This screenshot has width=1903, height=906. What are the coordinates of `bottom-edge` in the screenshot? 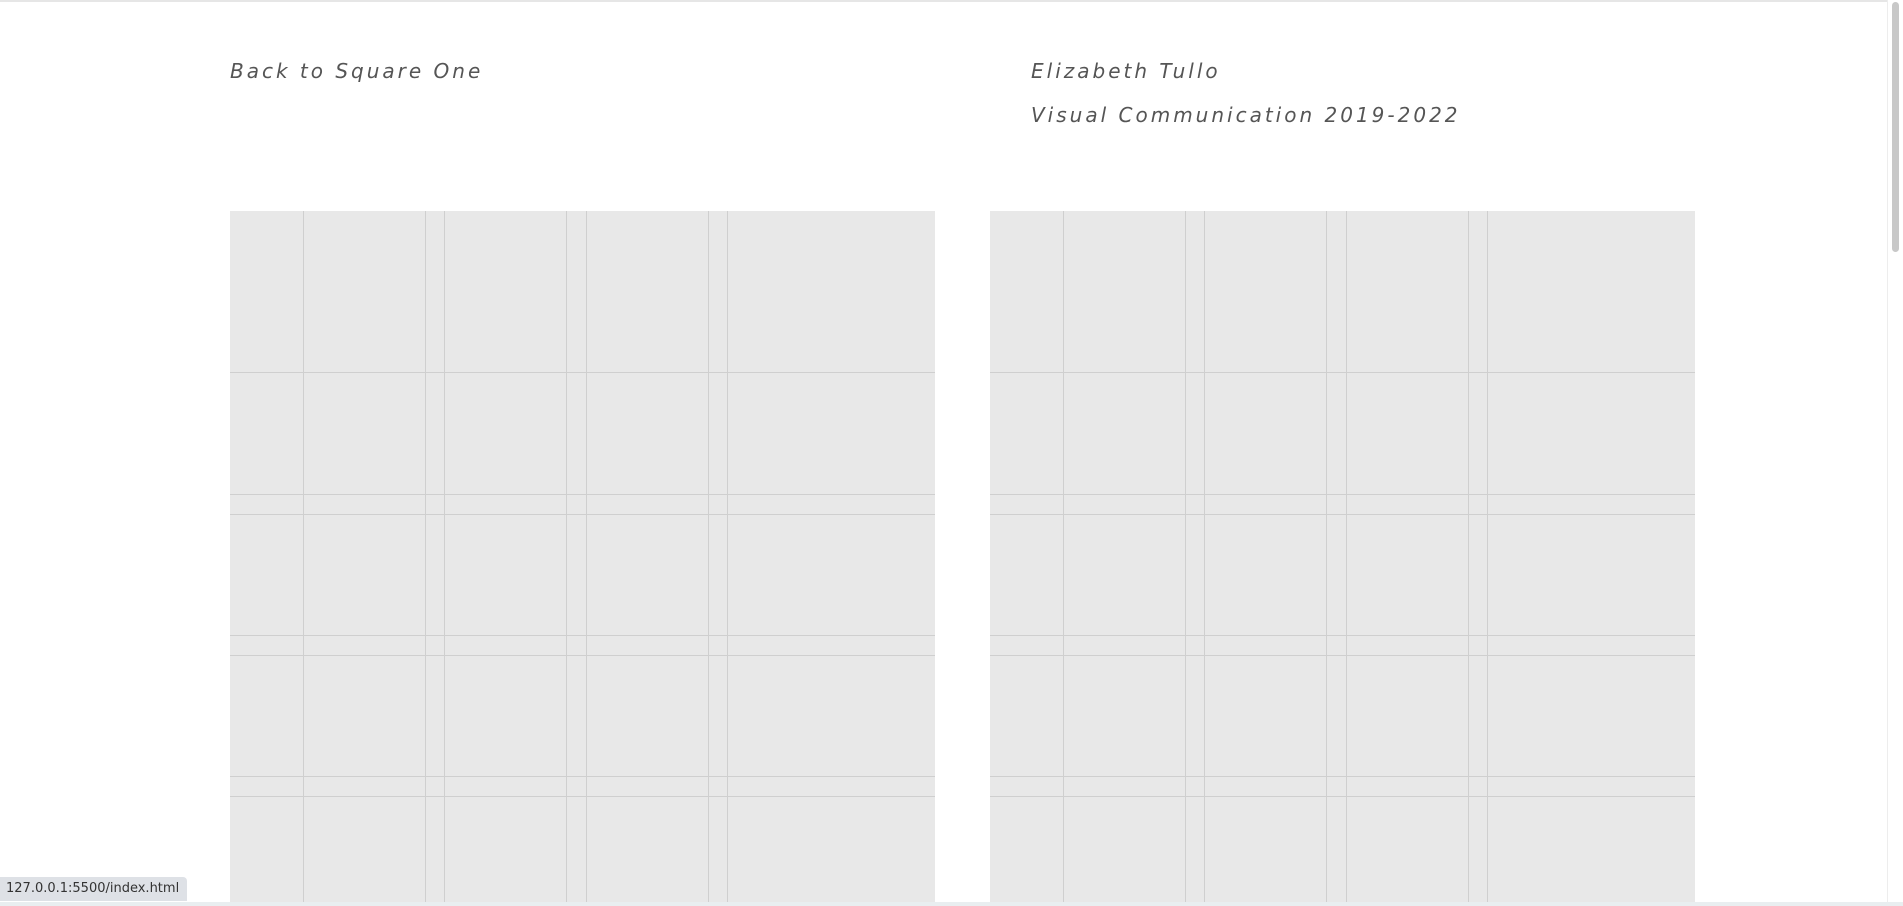 It's located at (951, 904).